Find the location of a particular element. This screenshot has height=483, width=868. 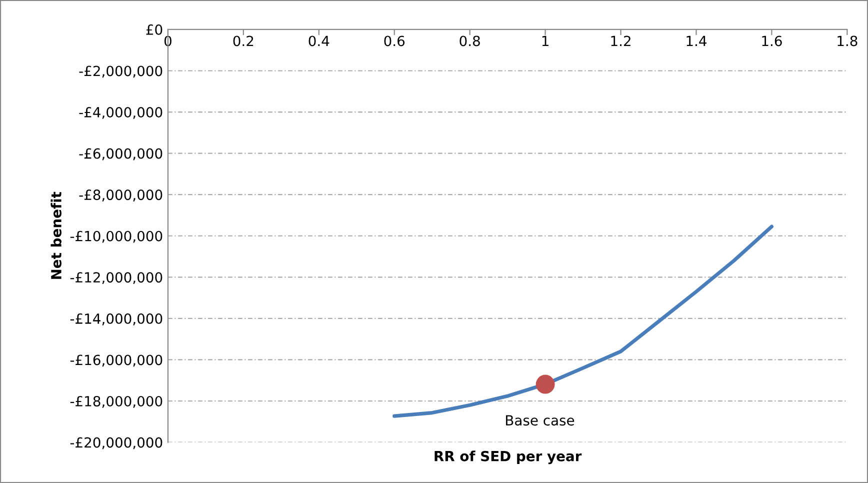

y-tick-label: -£18,000,000 is located at coordinates (116, 402).